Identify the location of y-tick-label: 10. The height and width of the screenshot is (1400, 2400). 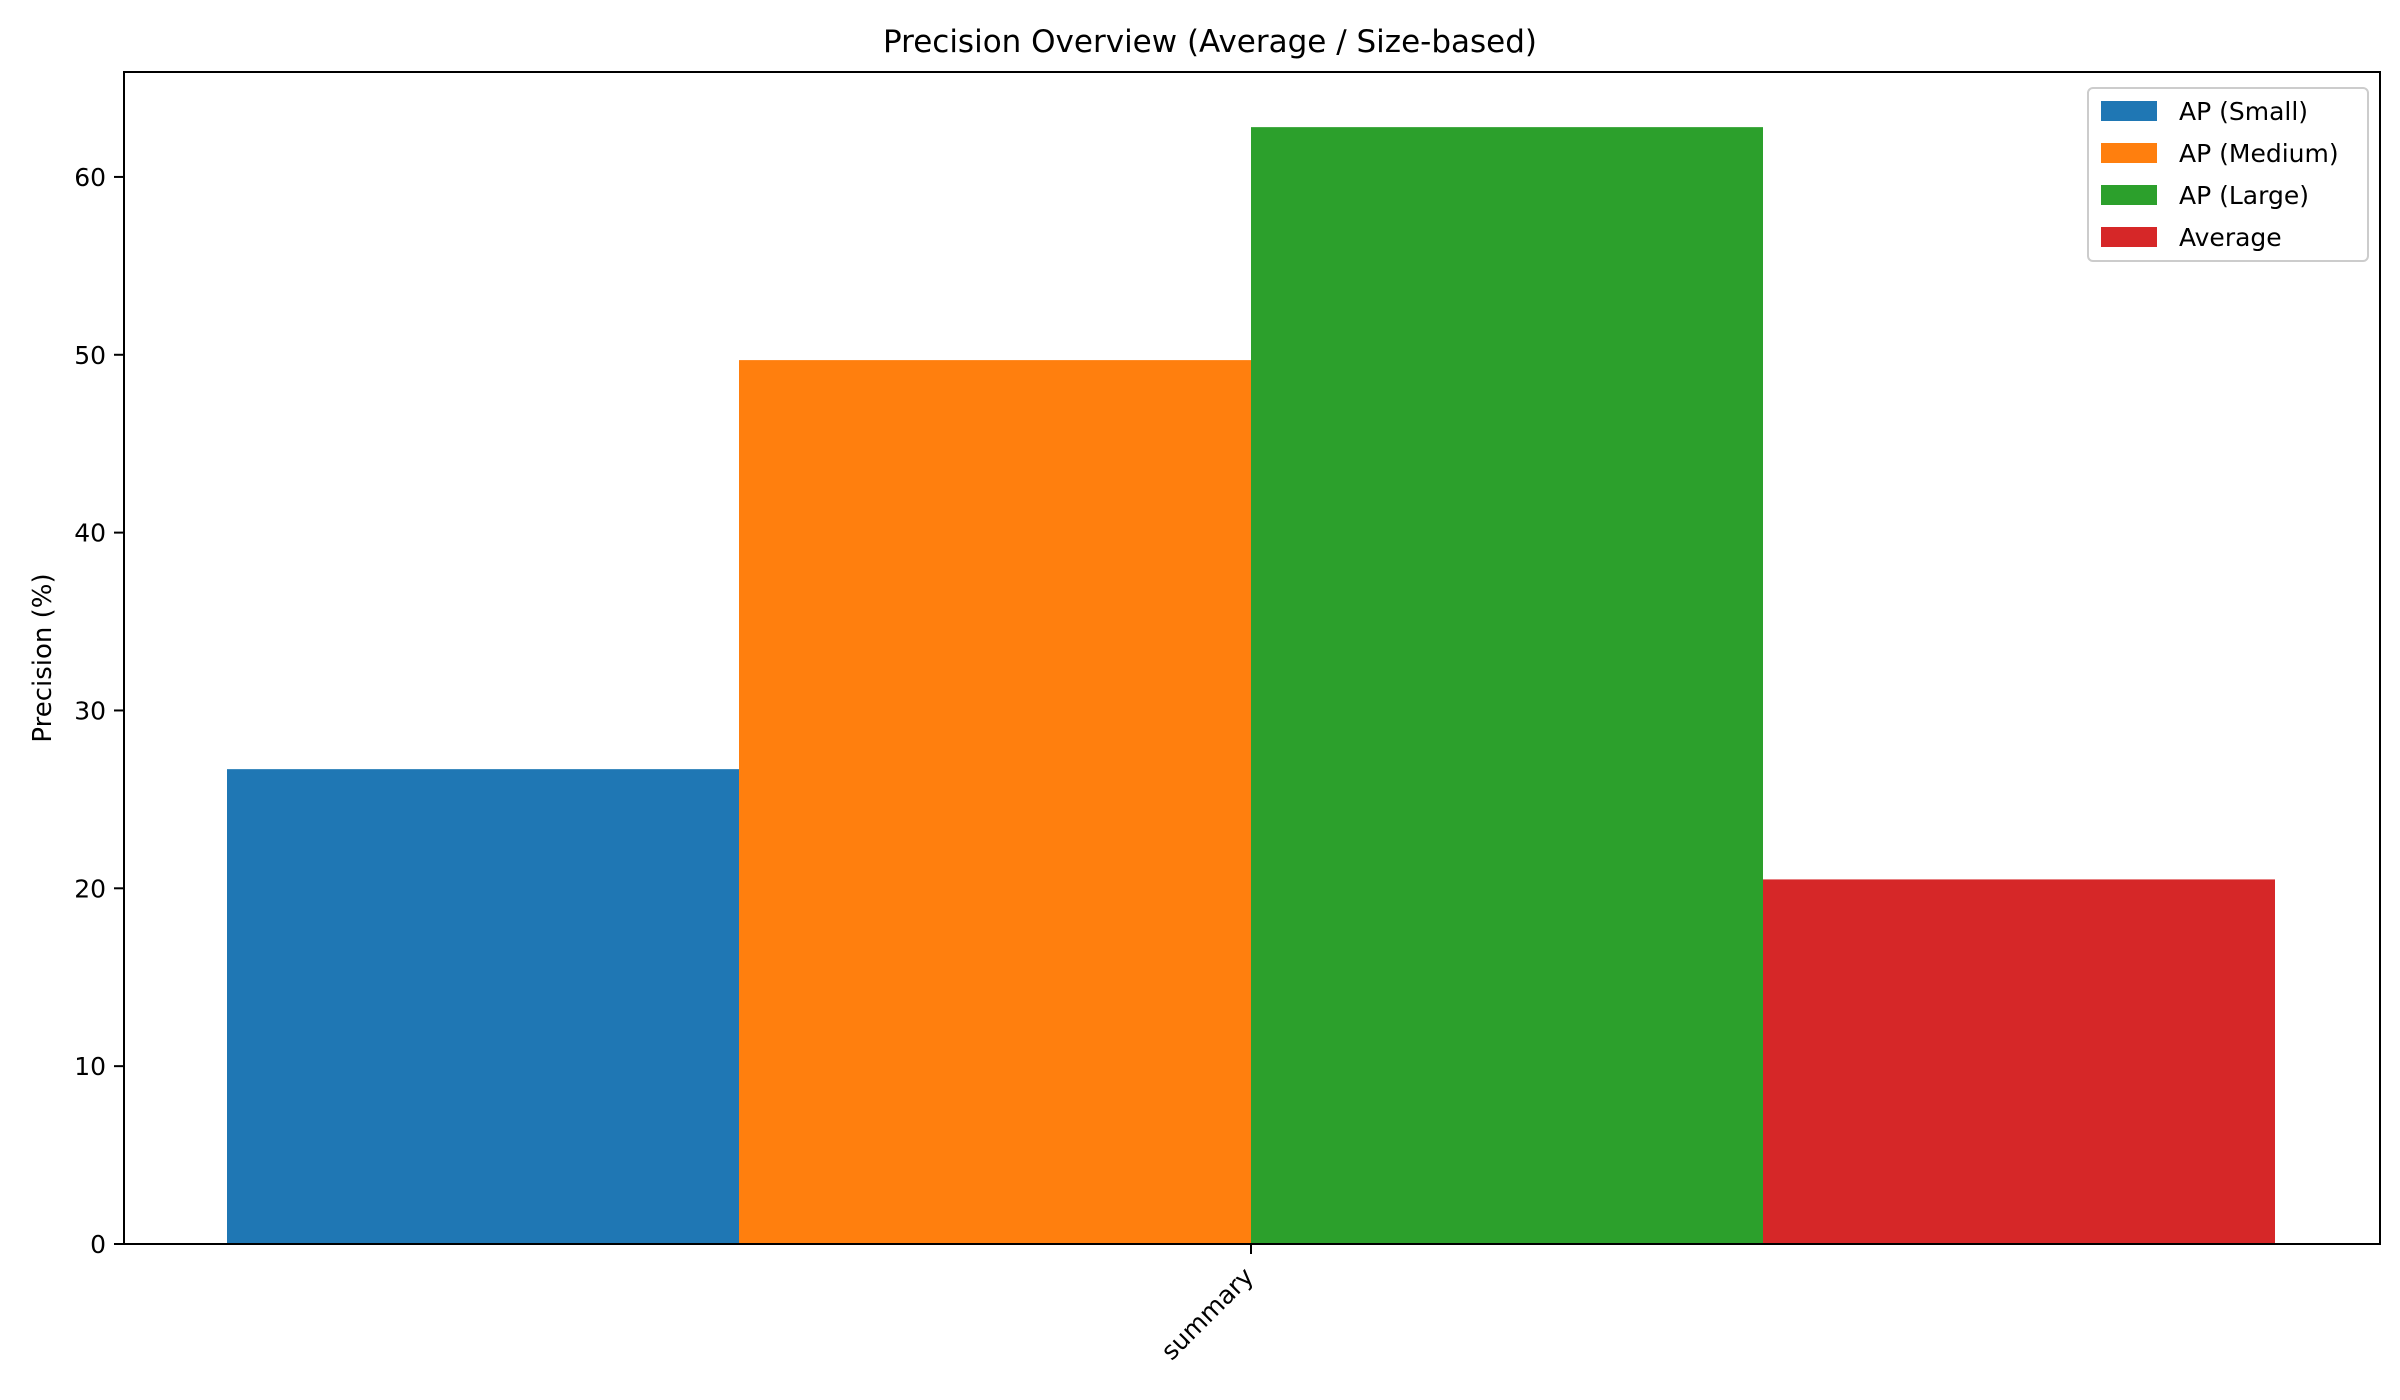
(90, 1066).